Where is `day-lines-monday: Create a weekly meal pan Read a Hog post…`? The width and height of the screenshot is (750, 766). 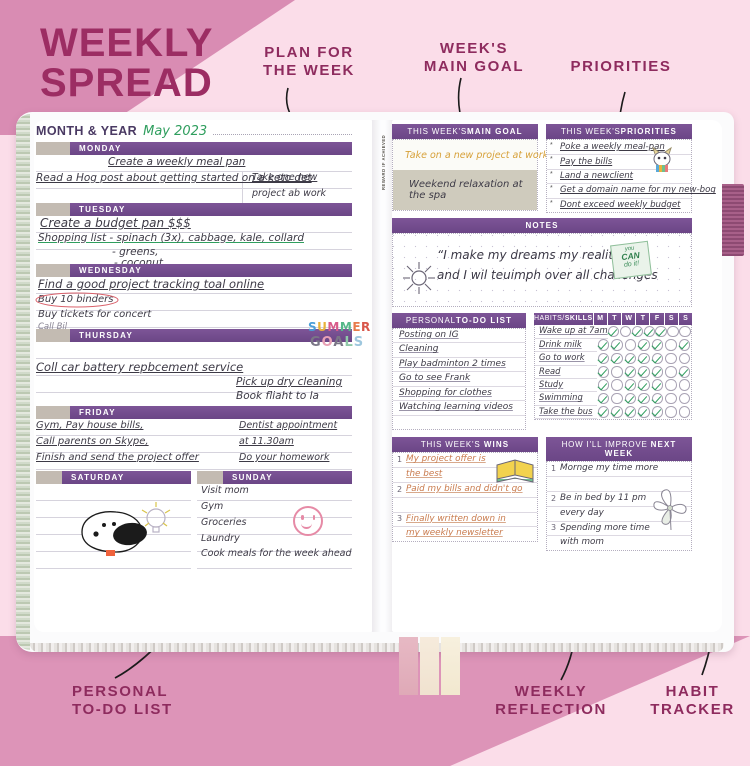 day-lines-monday: Create a weekly meal pan Read a Hog post… is located at coordinates (194, 180).